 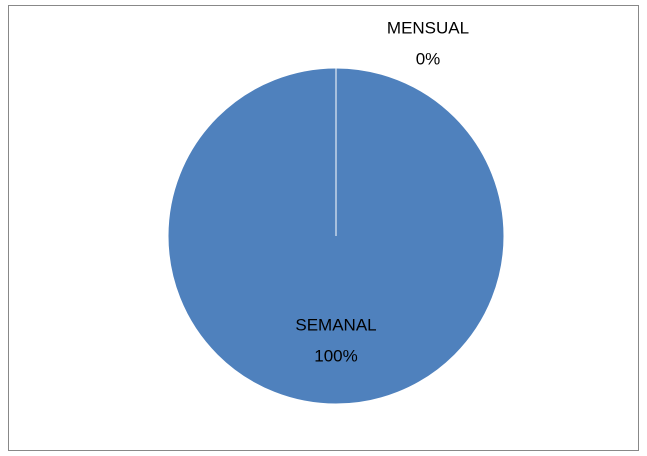 What do you see at coordinates (335, 325) in the screenshot?
I see `slice-label: SEMANAL` at bounding box center [335, 325].